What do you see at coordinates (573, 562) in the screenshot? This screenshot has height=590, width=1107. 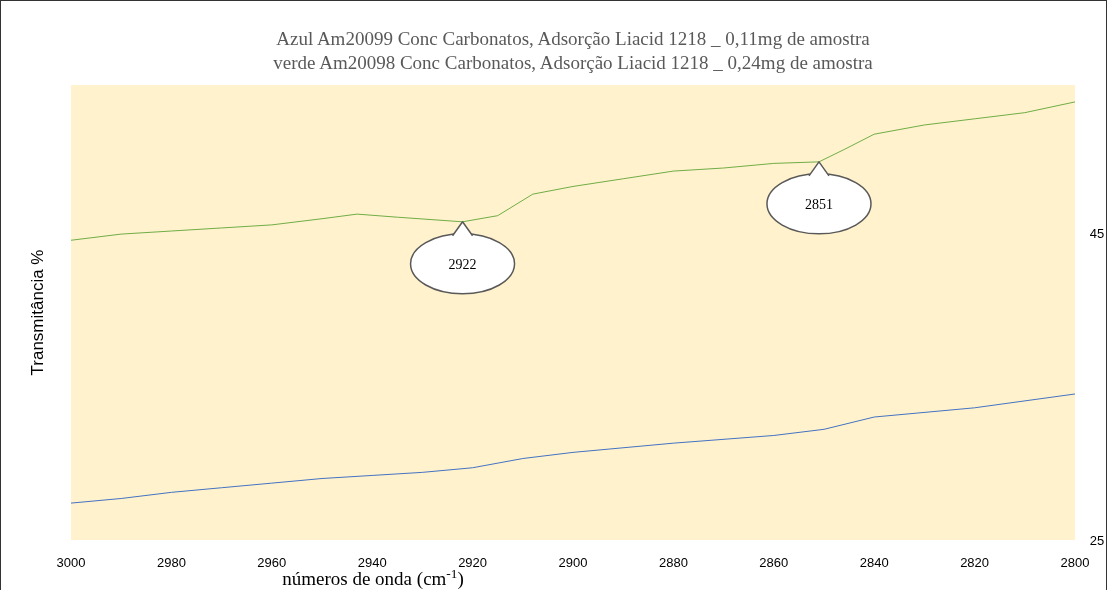 I see `x-tick-label: 2900` at bounding box center [573, 562].